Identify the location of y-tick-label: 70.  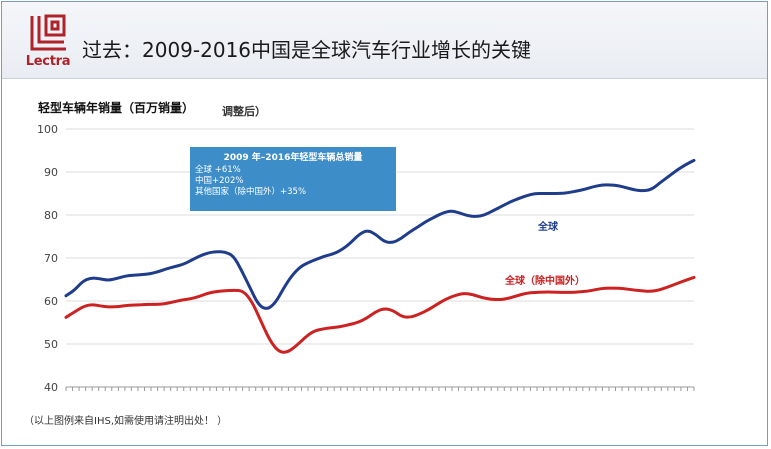
(51, 258).